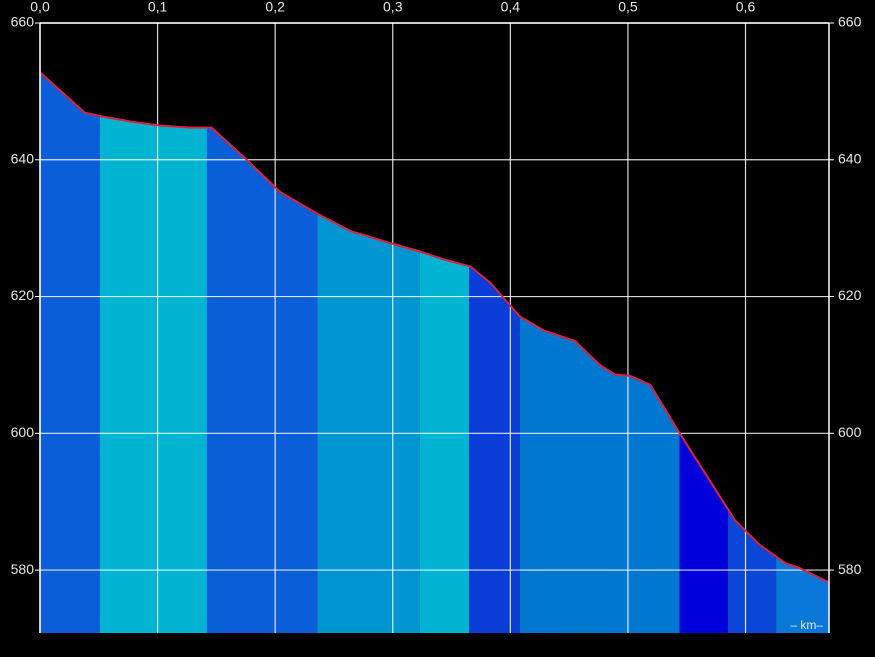  I want to click on x-tick-label: 0,6, so click(746, 7).